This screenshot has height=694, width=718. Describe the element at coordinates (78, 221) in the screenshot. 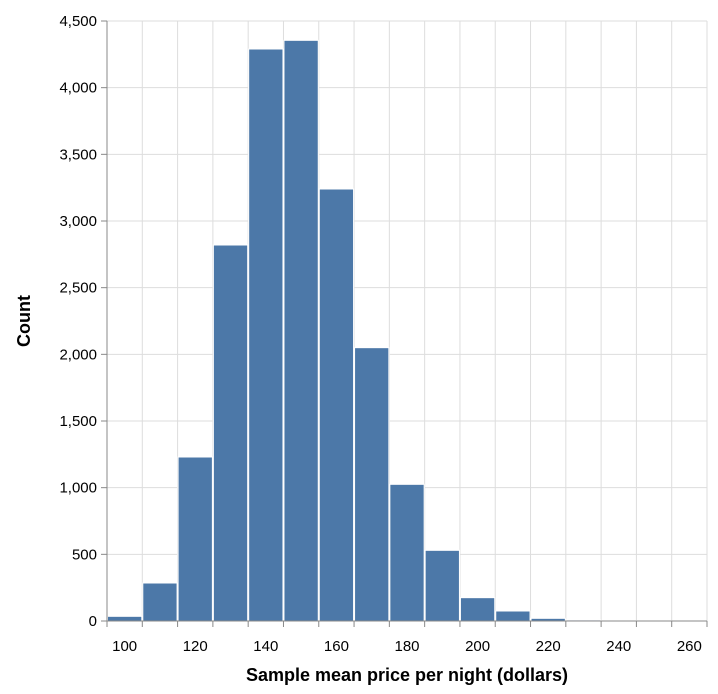

I see `y-tick-label: 3,000` at that location.